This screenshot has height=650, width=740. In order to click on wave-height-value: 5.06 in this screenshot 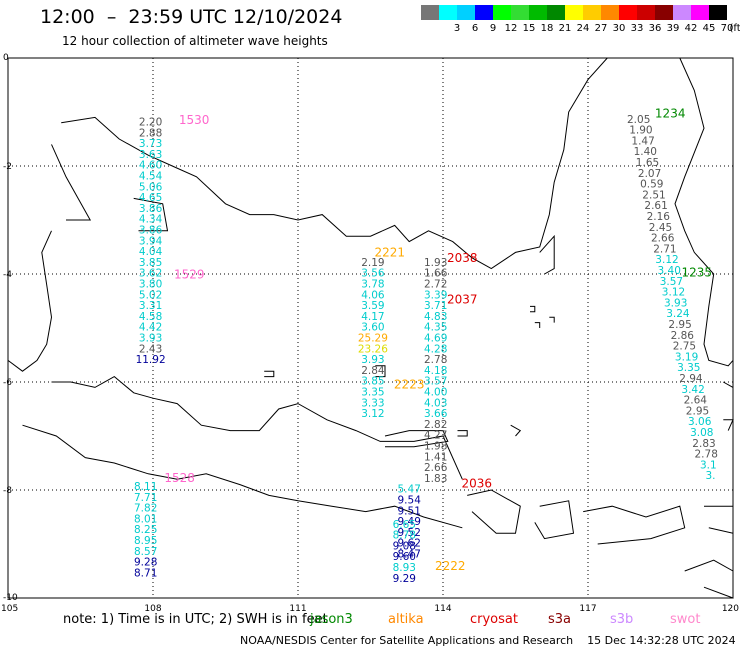, I will do `click(151, 187)`.